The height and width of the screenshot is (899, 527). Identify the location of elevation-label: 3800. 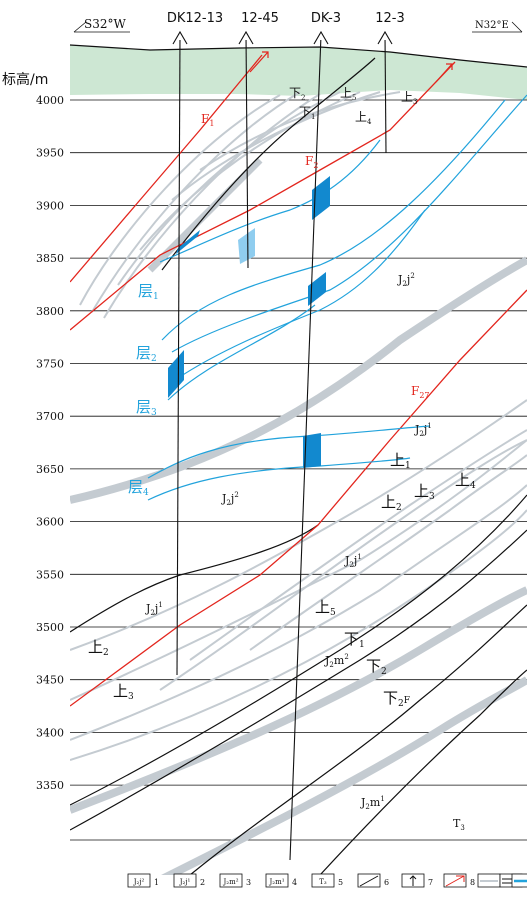
(50, 311).